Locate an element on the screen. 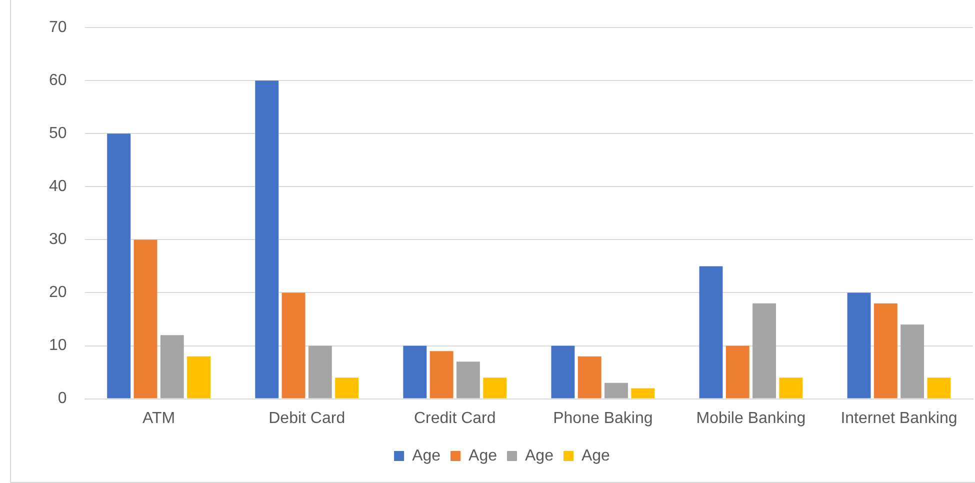  y-tick-label: 70 is located at coordinates (58, 27).